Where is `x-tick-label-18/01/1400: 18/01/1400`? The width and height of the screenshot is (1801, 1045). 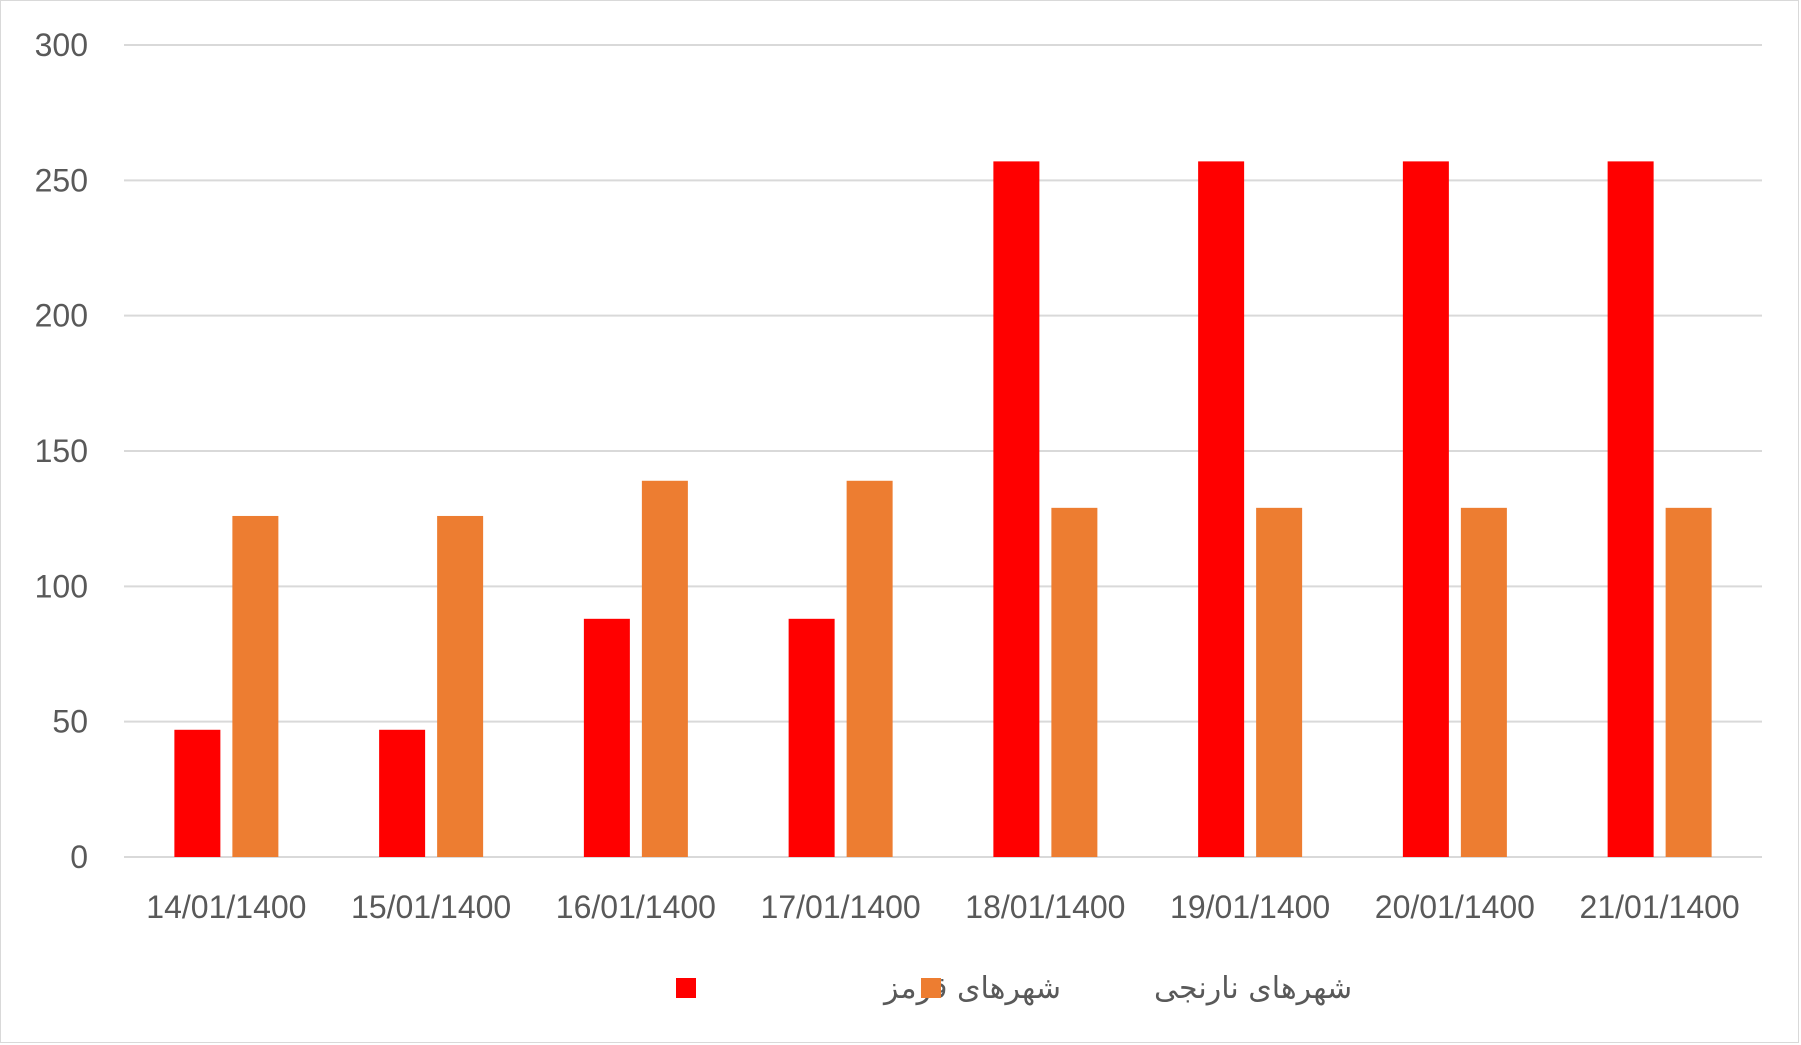
x-tick-label-18/01/1400: 18/01/1400 is located at coordinates (1045, 907).